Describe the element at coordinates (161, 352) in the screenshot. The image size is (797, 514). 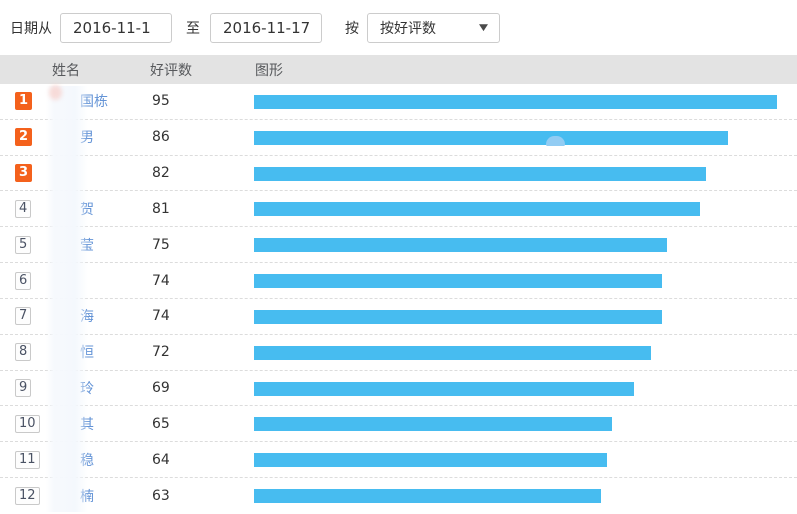
I see `review-count: 72` at that location.